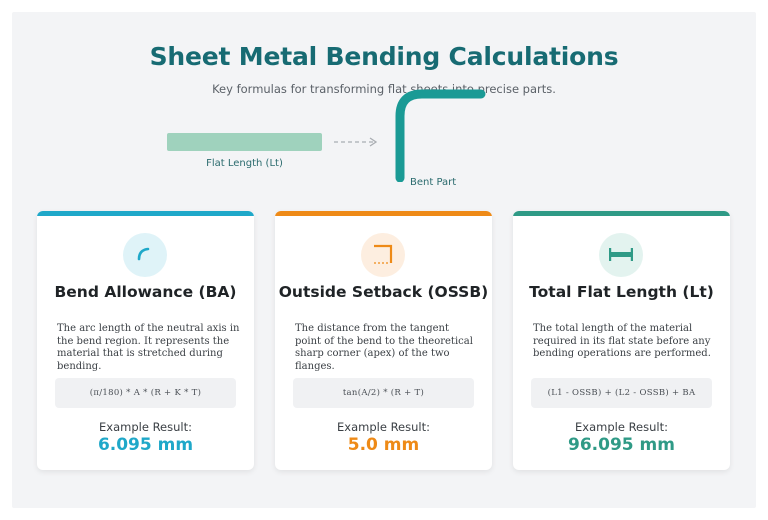 The height and width of the screenshot is (520, 768). What do you see at coordinates (433, 182) in the screenshot?
I see `bent-part-label: Bent Part` at bounding box center [433, 182].